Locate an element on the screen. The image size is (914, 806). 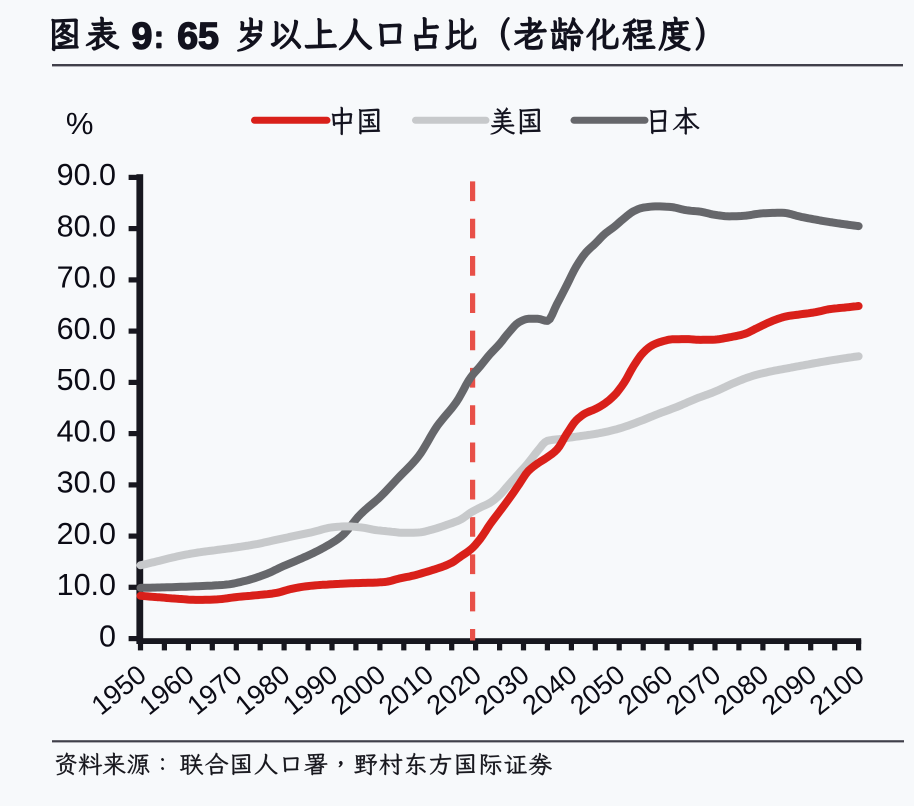
svg-text: 0 is located at coordinates (107, 636).